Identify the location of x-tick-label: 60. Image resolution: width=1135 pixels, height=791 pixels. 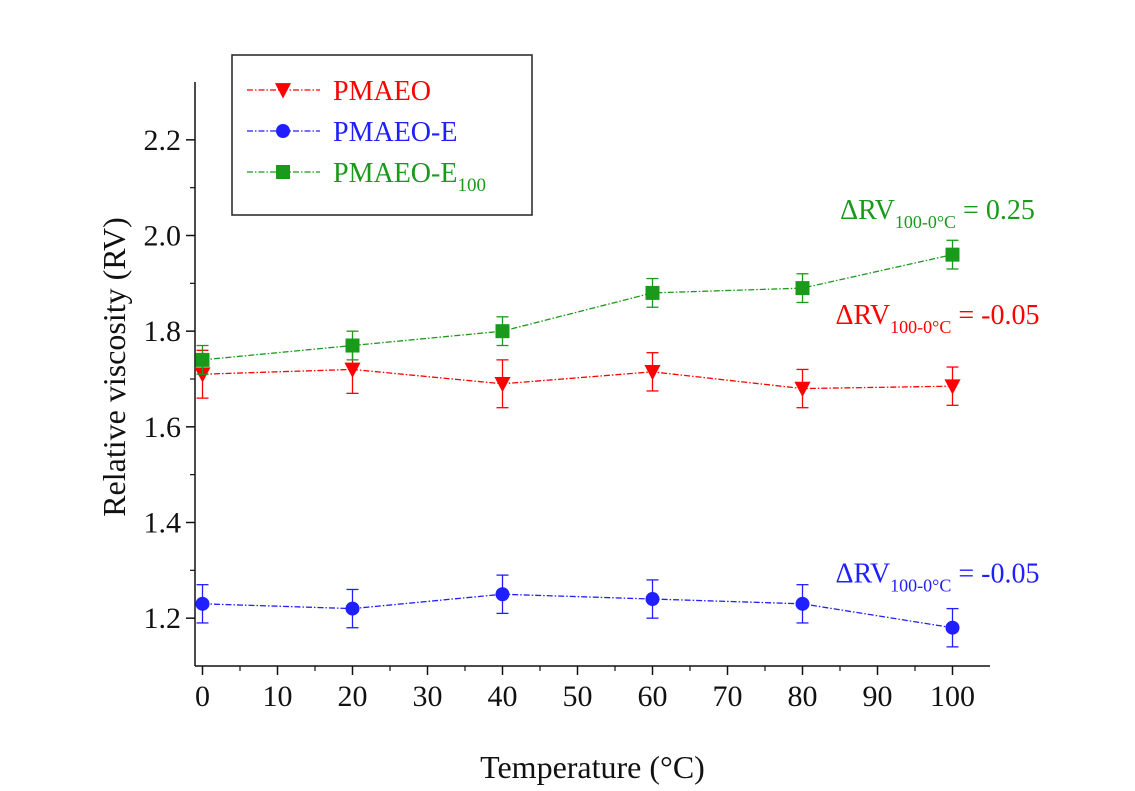
(653, 696).